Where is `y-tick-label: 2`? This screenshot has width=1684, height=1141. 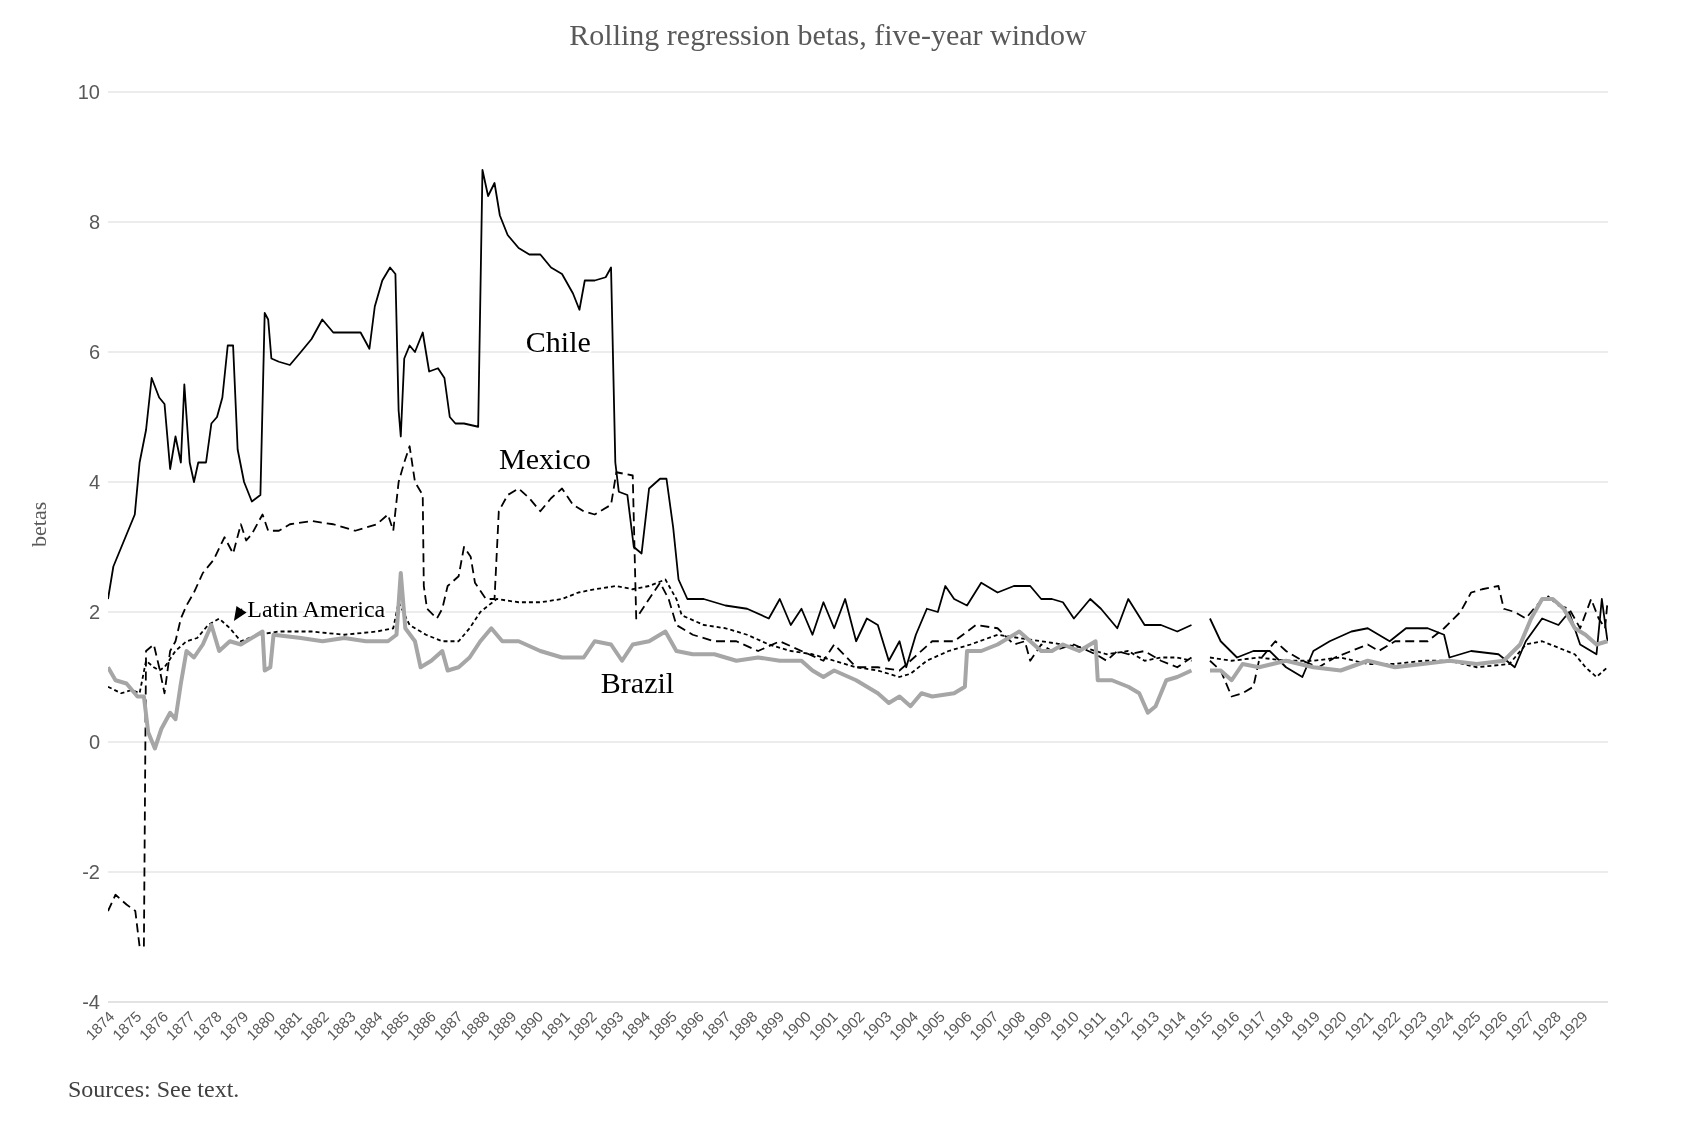
y-tick-label: 2 is located at coordinates (94, 612).